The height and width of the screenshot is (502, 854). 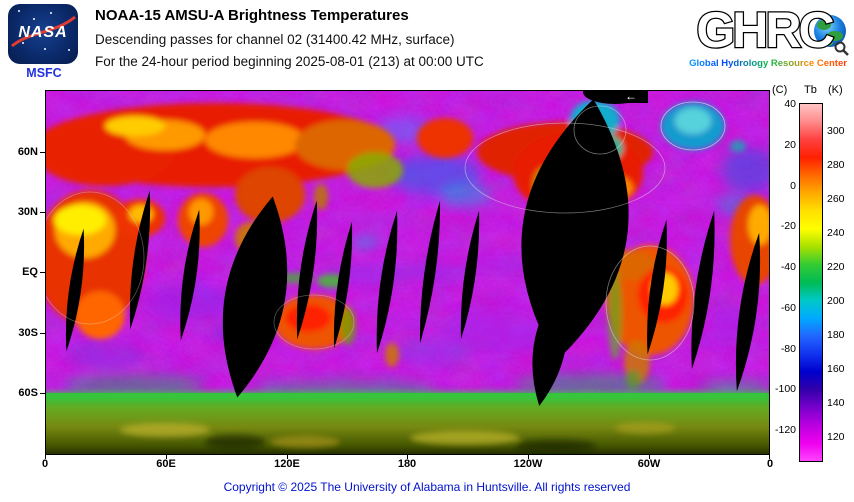 I want to click on kelvin-tick-label: 280, so click(x=836, y=165).